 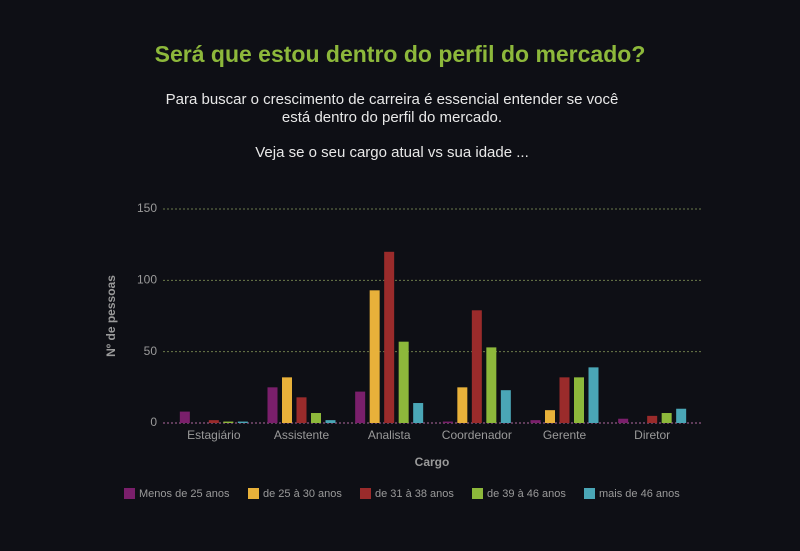 I want to click on subtitle: está dentro do perfil do mercado., so click(x=392, y=117).